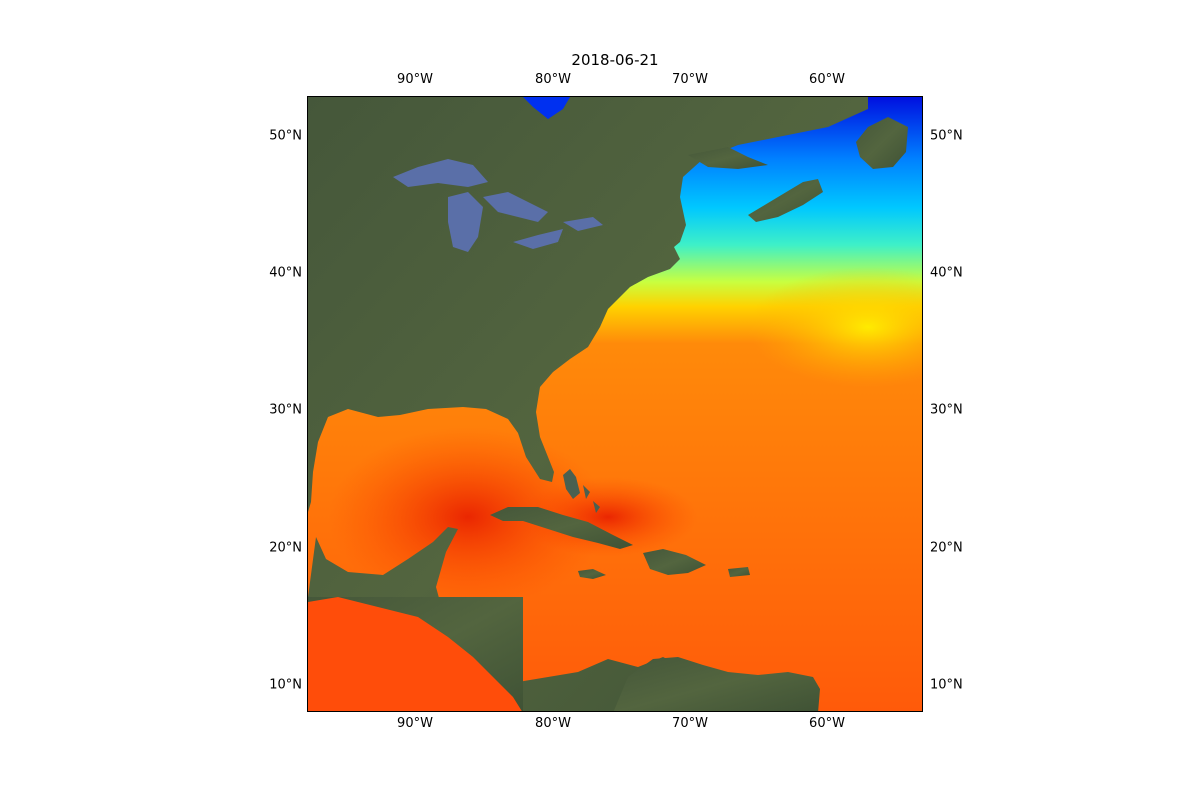 This screenshot has height=800, width=1200. What do you see at coordinates (728, 158) in the screenshot?
I see `gulf-of-st-lawrence-land` at bounding box center [728, 158].